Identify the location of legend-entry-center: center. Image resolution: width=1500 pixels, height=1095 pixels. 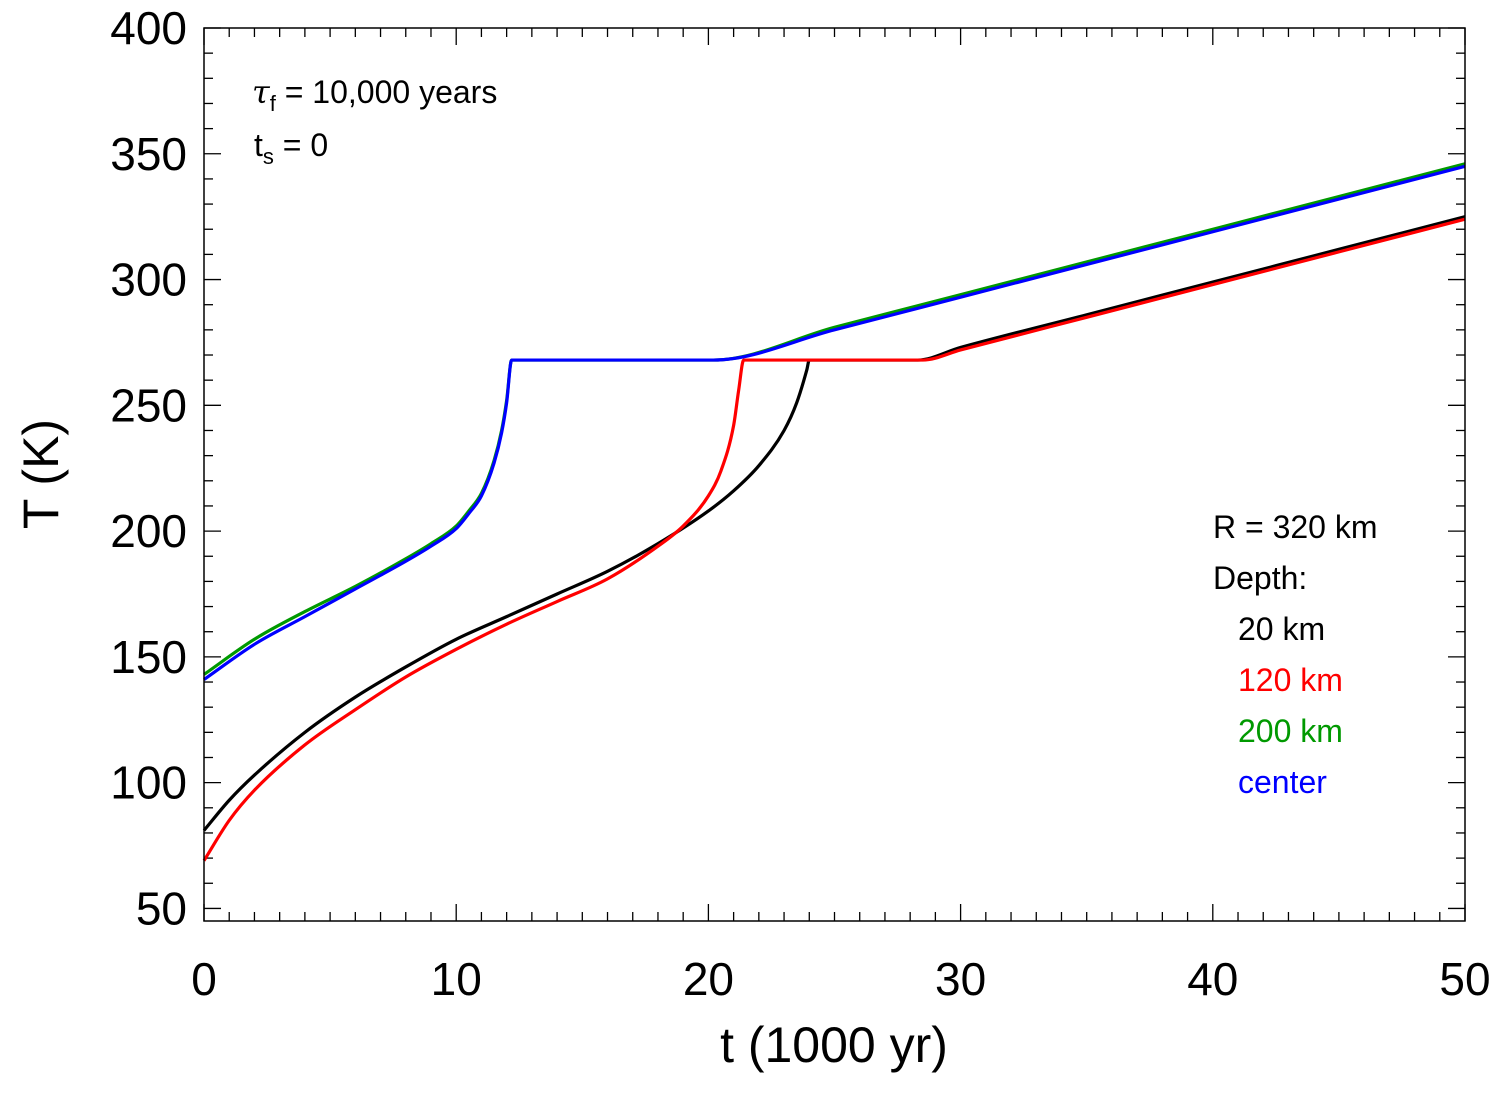
(1282, 782).